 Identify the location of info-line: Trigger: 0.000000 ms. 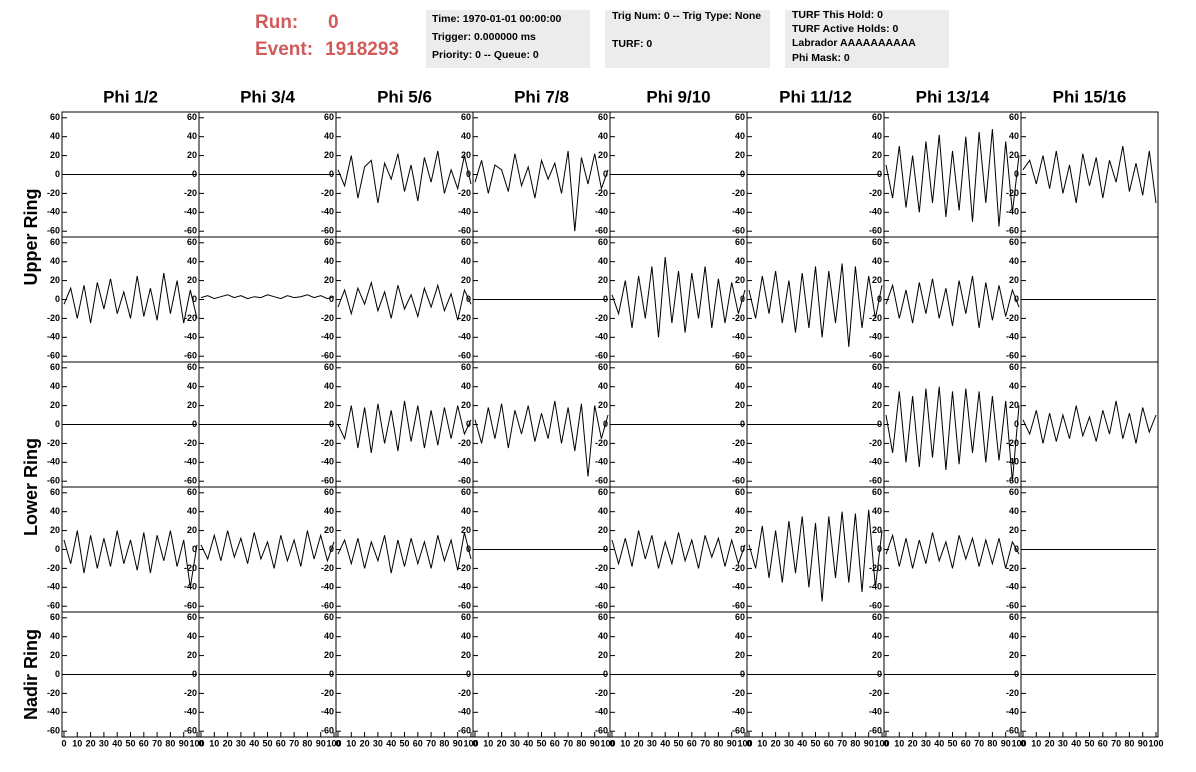
(484, 37).